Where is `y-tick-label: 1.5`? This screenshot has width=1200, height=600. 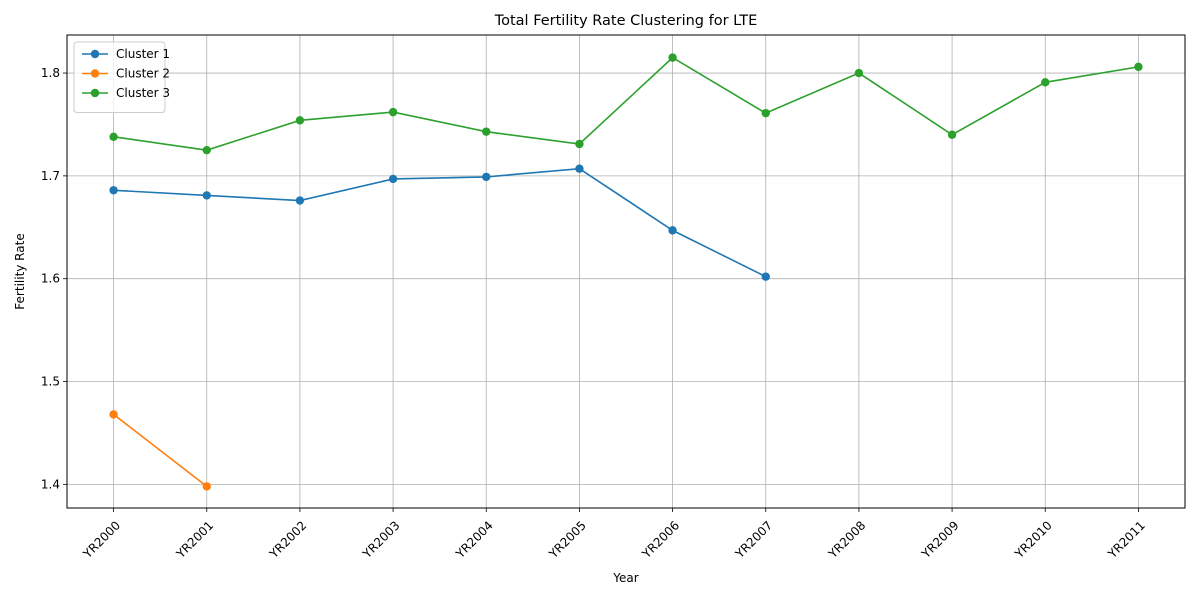
y-tick-label: 1.5 is located at coordinates (50, 382).